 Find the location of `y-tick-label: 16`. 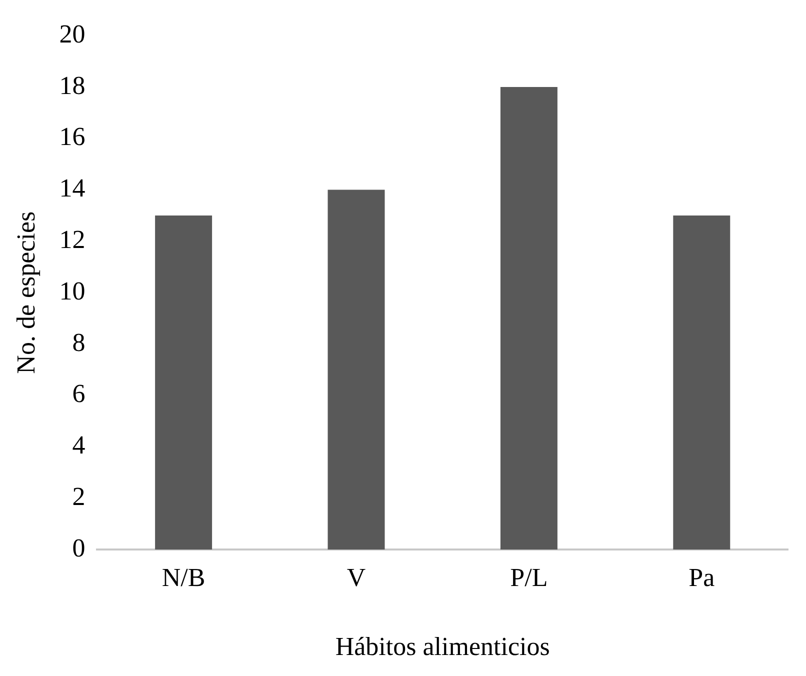

y-tick-label: 16 is located at coordinates (72, 137).